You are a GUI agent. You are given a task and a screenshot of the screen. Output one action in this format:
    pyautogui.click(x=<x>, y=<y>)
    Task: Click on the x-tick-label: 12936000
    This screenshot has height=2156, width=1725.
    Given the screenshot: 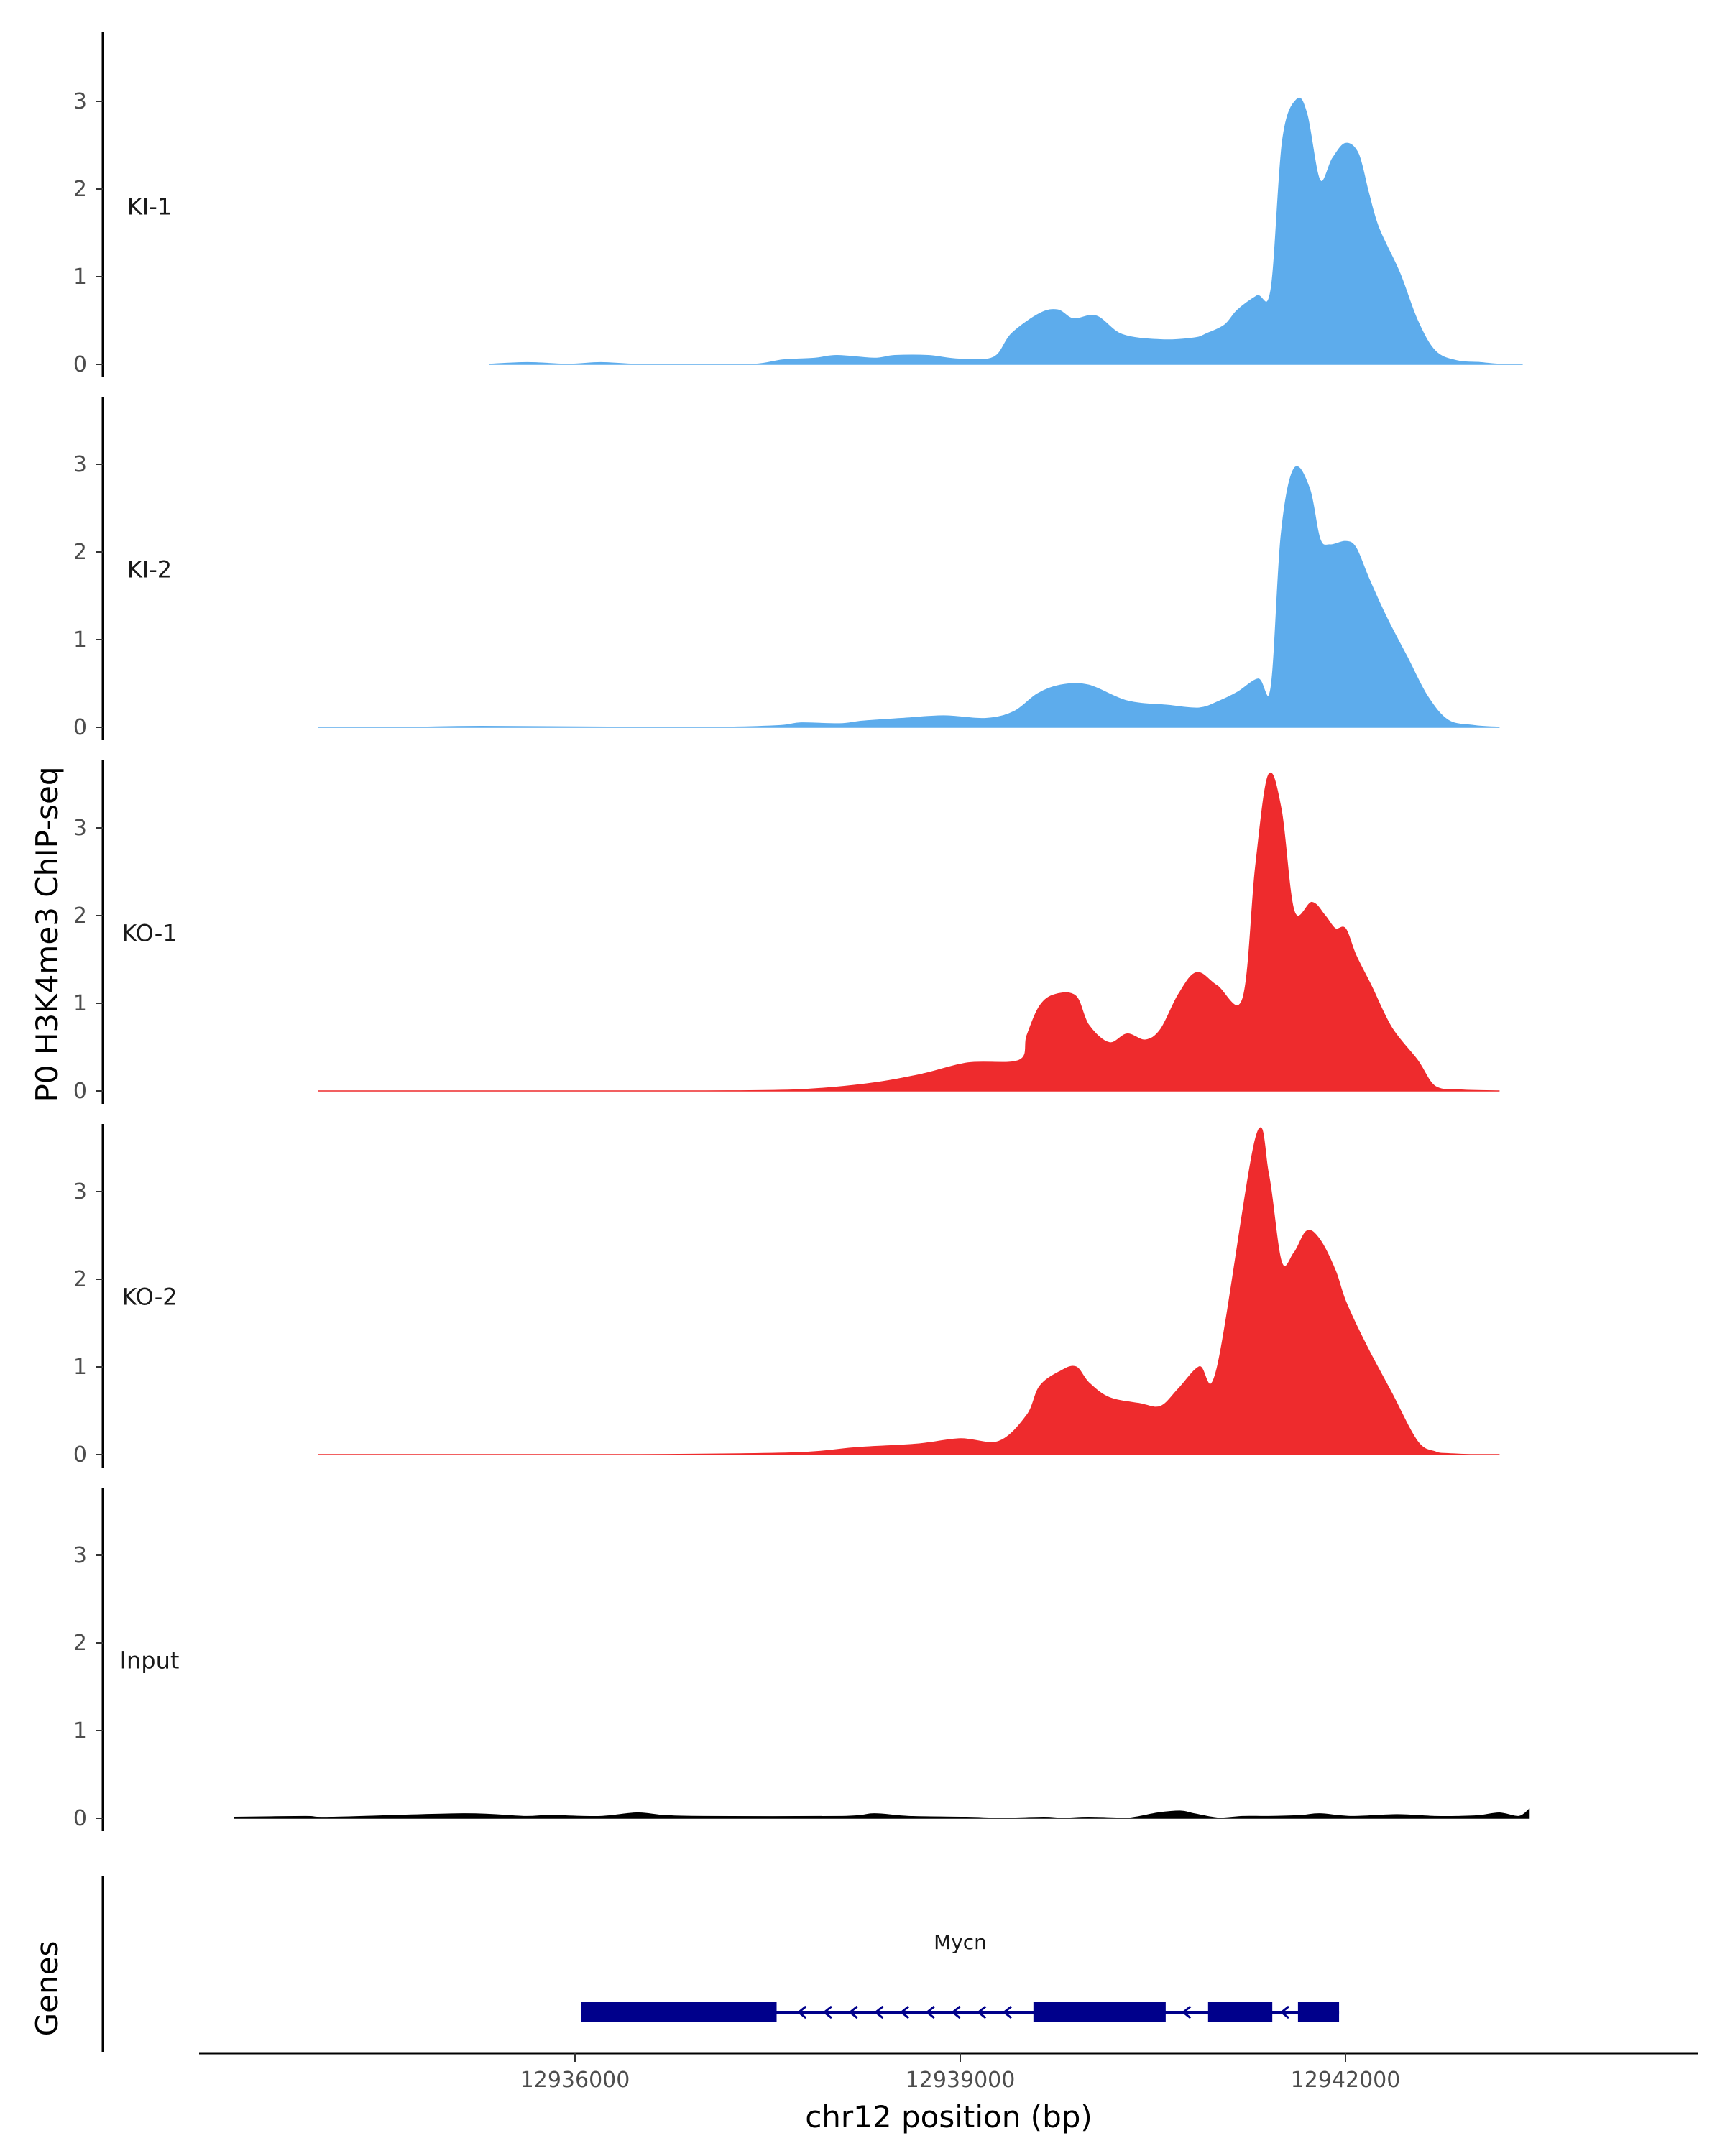 What is the action you would take?
    pyautogui.click(x=575, y=2080)
    